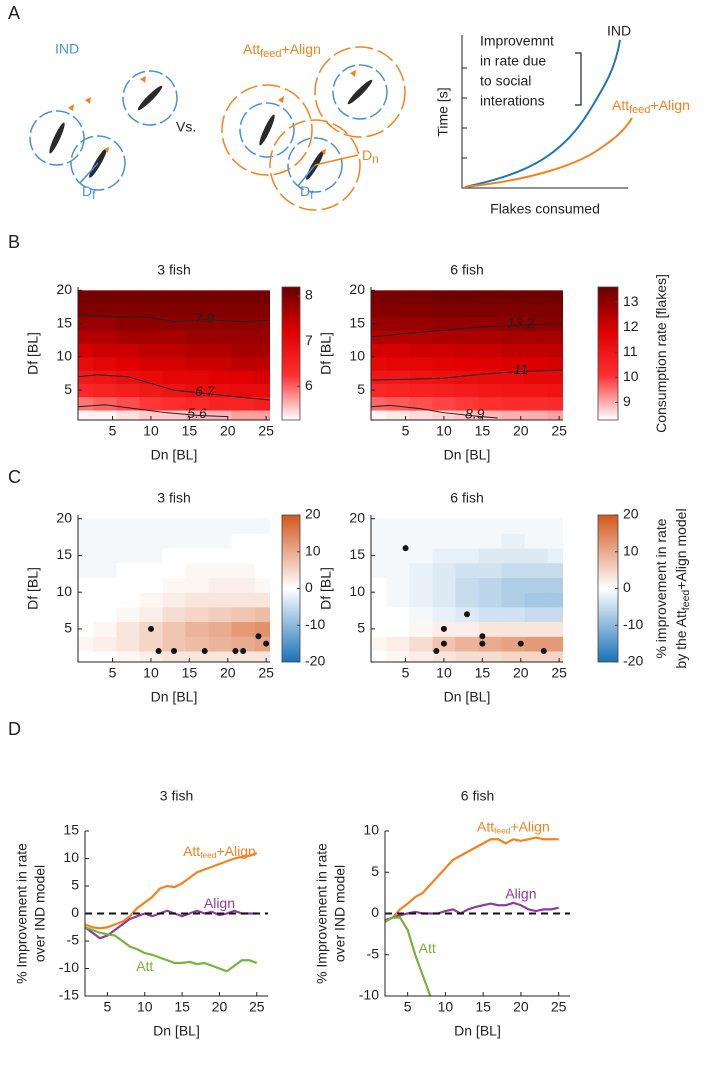  Describe the element at coordinates (559, 431) in the screenshot. I see `x-tick-label: 25` at that location.